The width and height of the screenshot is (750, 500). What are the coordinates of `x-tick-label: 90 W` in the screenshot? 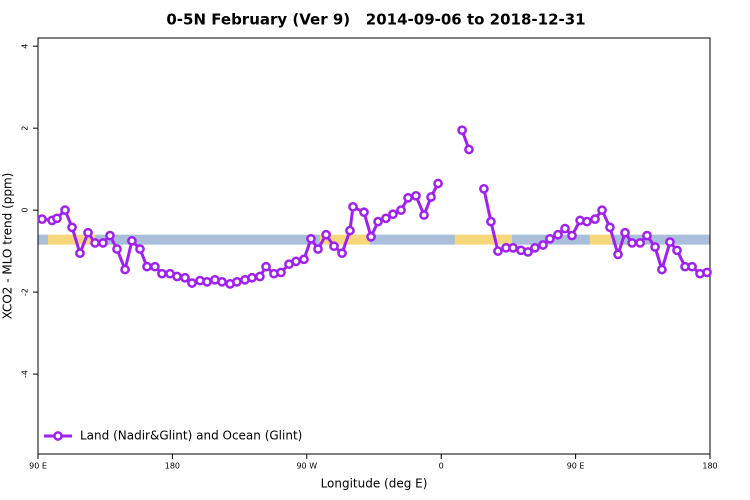 It's located at (306, 466).